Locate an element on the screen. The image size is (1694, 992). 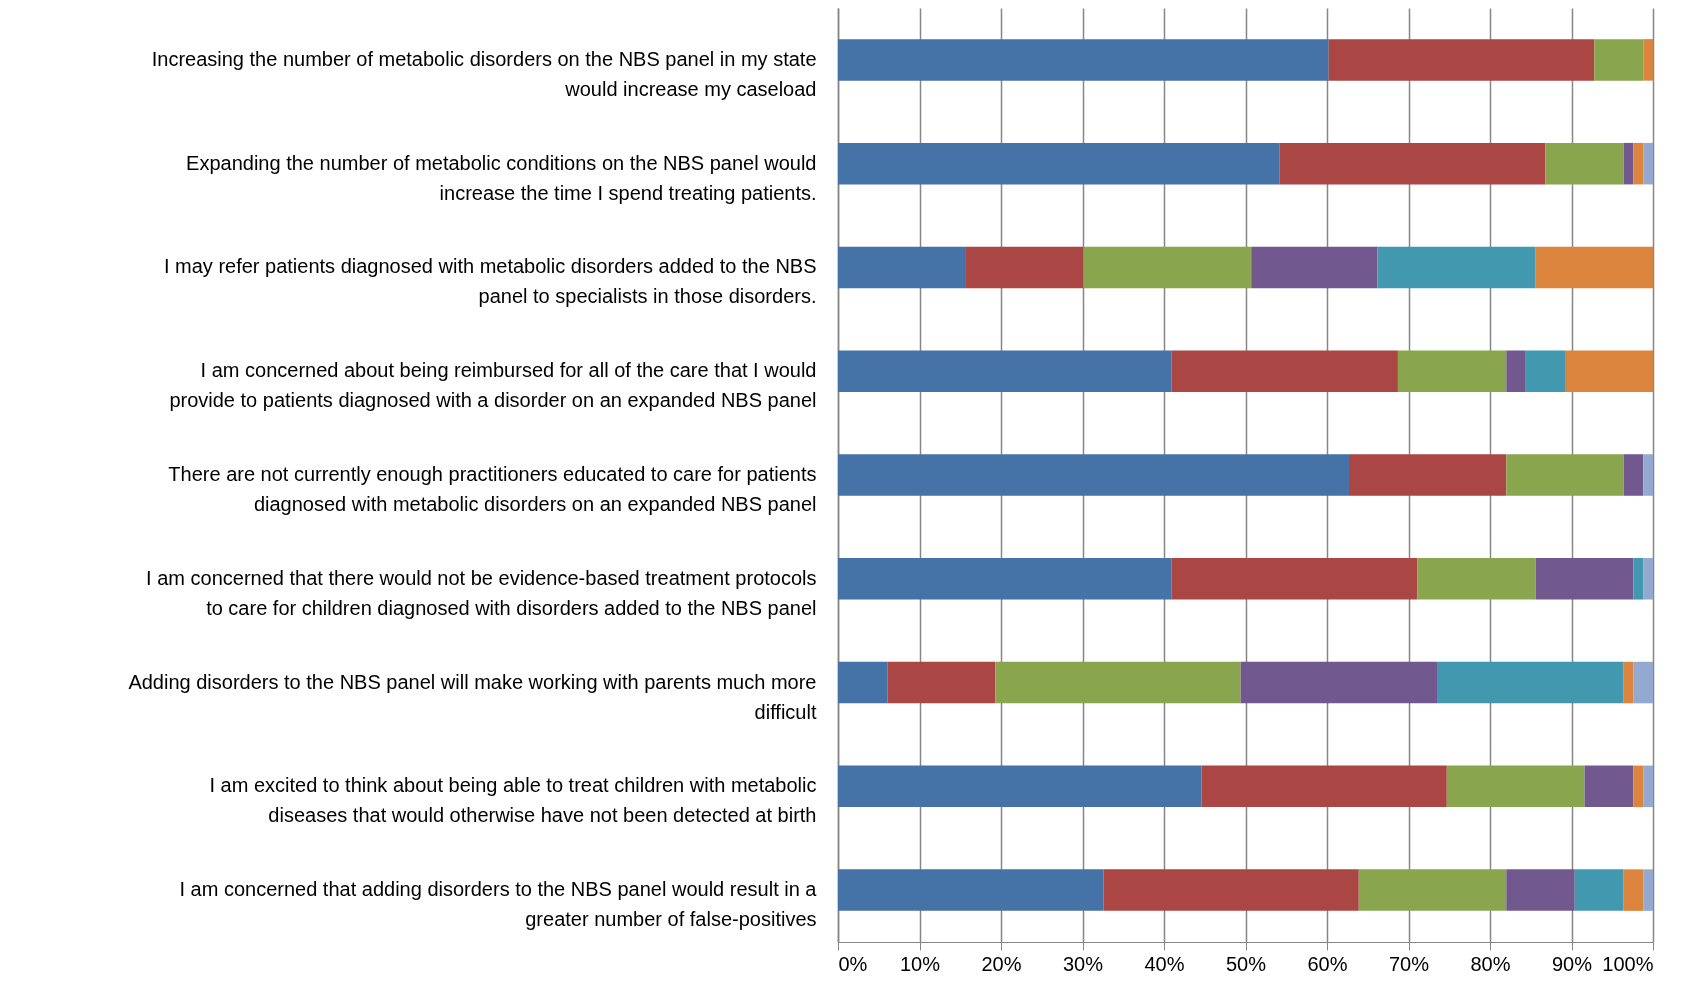
x-tick-label: 90% is located at coordinates (1572, 963).